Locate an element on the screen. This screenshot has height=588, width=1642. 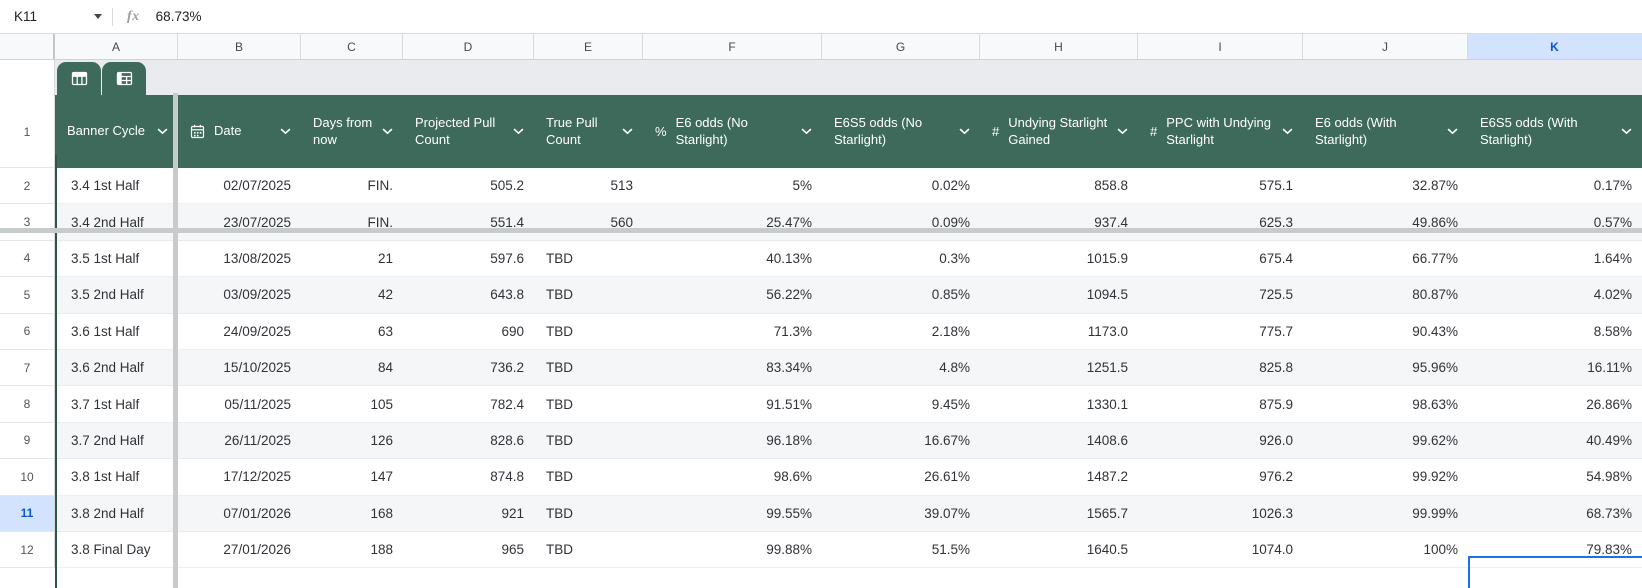
cell-A4: 3.5 1st Half is located at coordinates (105, 258).